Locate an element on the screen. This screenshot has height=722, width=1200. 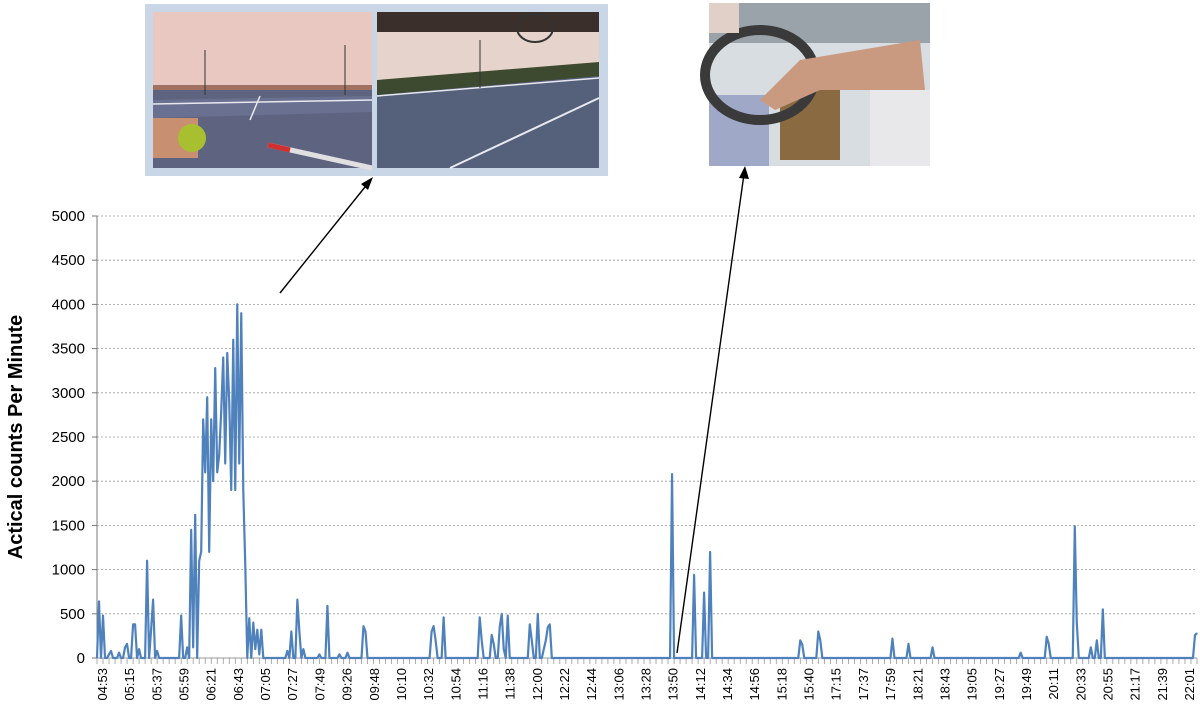
y-tick-label: 1500 is located at coordinates (68, 525).